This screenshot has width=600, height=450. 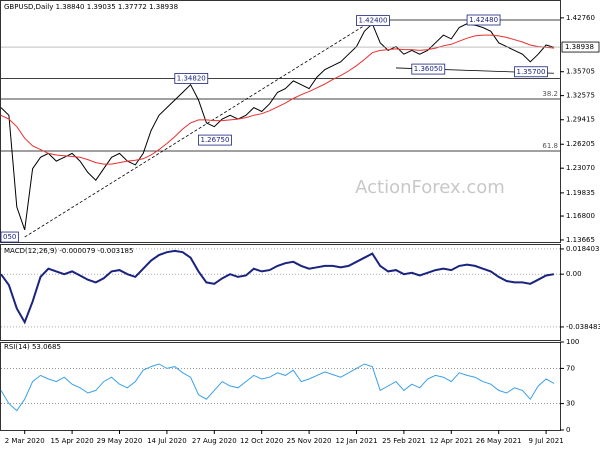 What do you see at coordinates (499, 441) in the screenshot?
I see `x-tick-label: 26 May 2021` at bounding box center [499, 441].